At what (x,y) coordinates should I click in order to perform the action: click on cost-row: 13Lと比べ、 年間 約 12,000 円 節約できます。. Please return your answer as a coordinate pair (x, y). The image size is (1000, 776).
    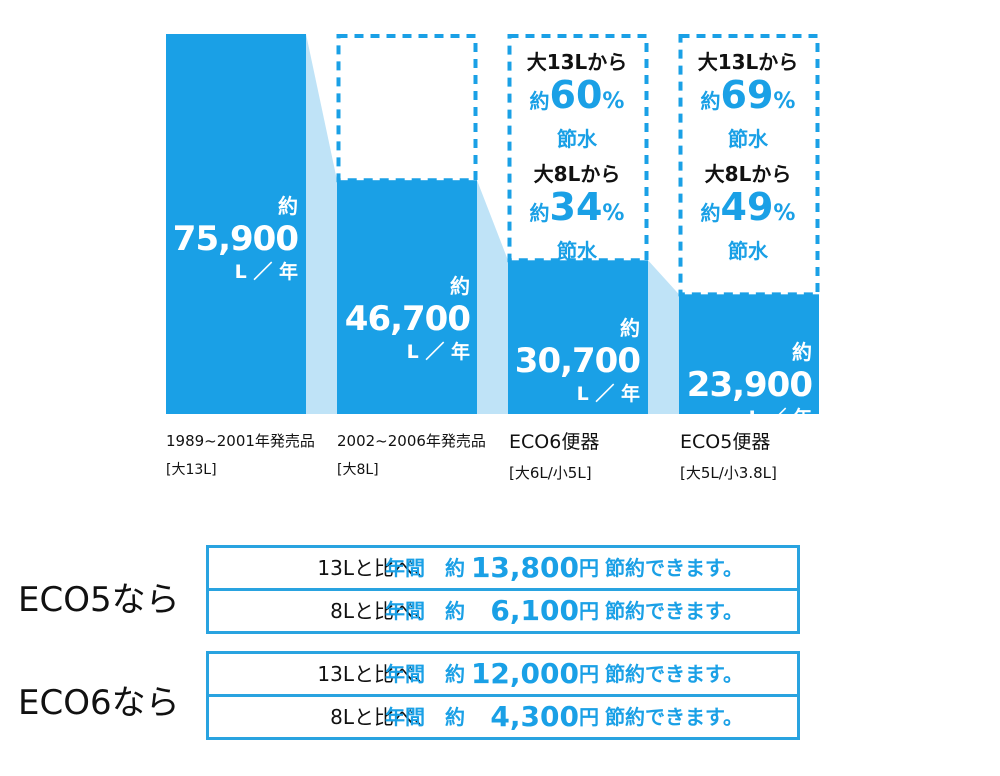
    Looking at the image, I should click on (503, 674).